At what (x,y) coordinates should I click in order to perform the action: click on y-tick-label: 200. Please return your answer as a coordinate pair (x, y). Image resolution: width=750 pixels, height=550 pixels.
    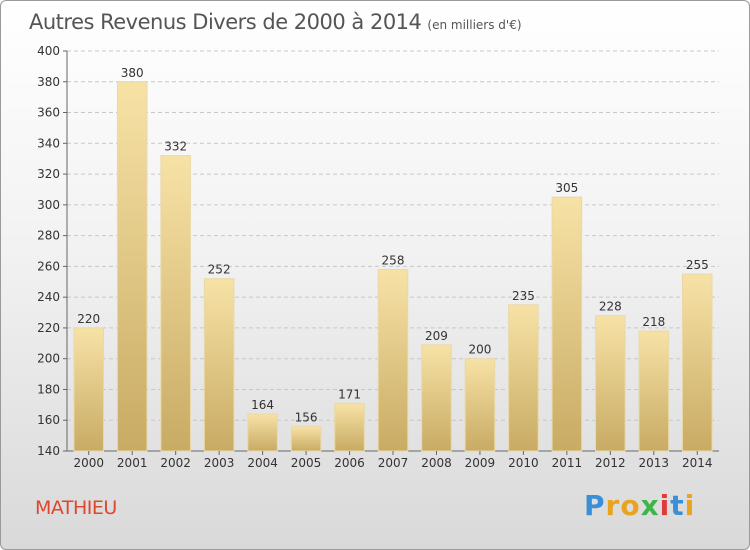
    Looking at the image, I should click on (48, 359).